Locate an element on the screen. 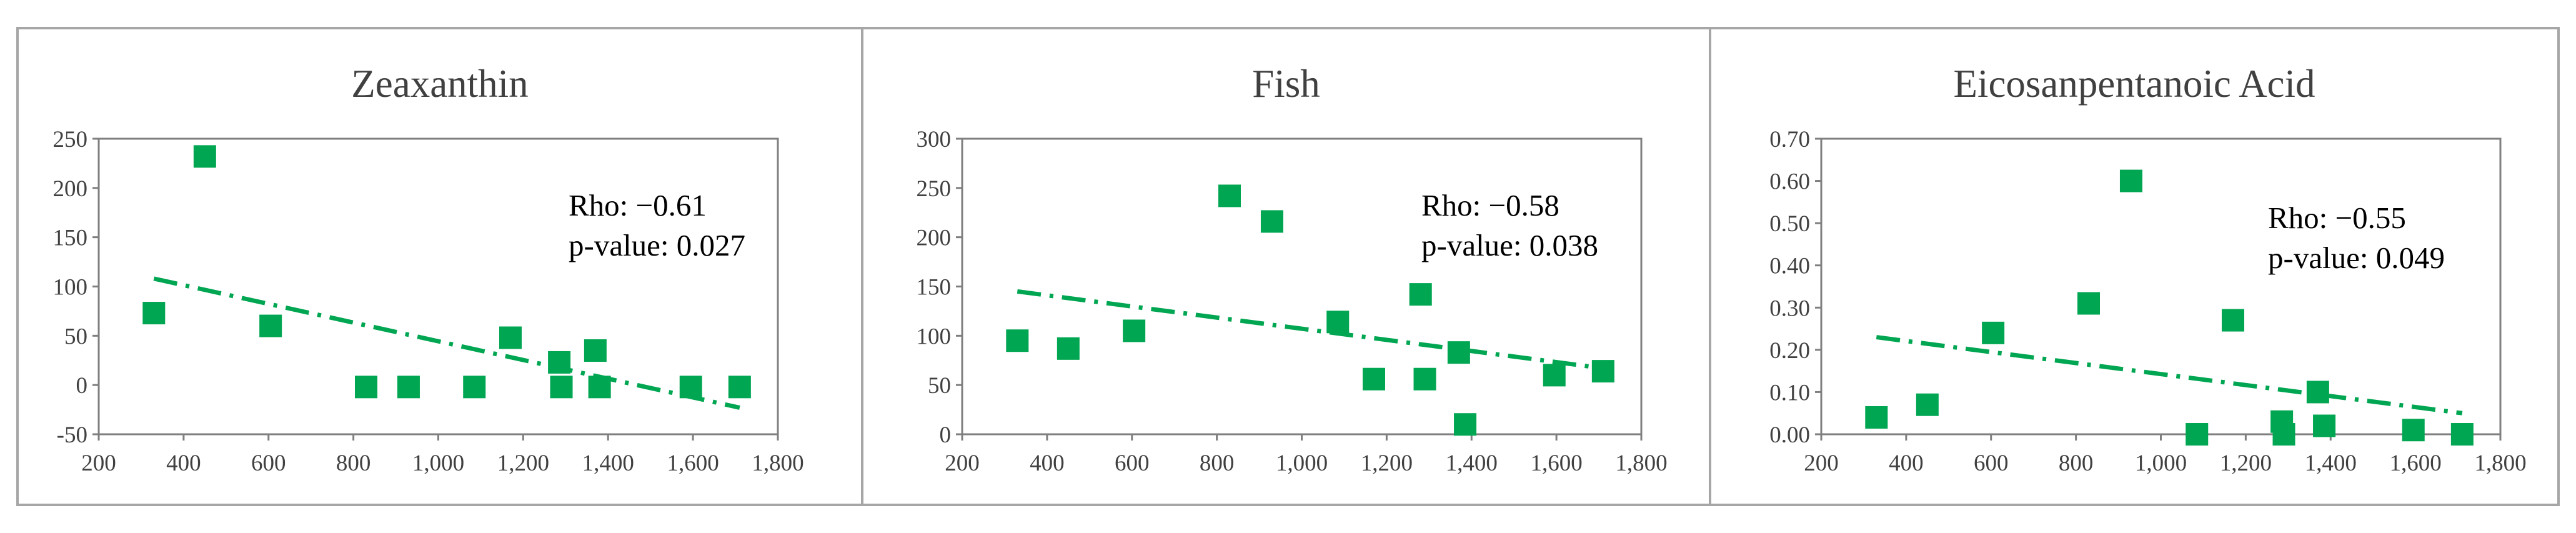  chart1-y-tick-label: 0 is located at coordinates (82, 386).